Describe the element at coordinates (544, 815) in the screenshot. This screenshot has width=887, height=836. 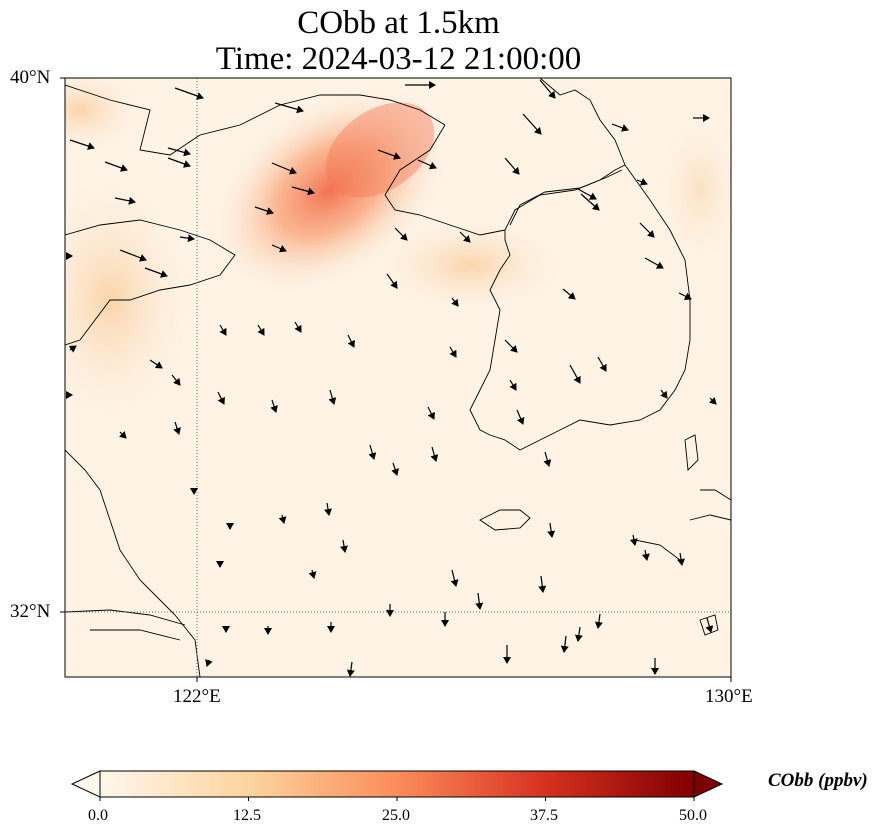
I see `colorbar-tick-label: 37.5` at that location.